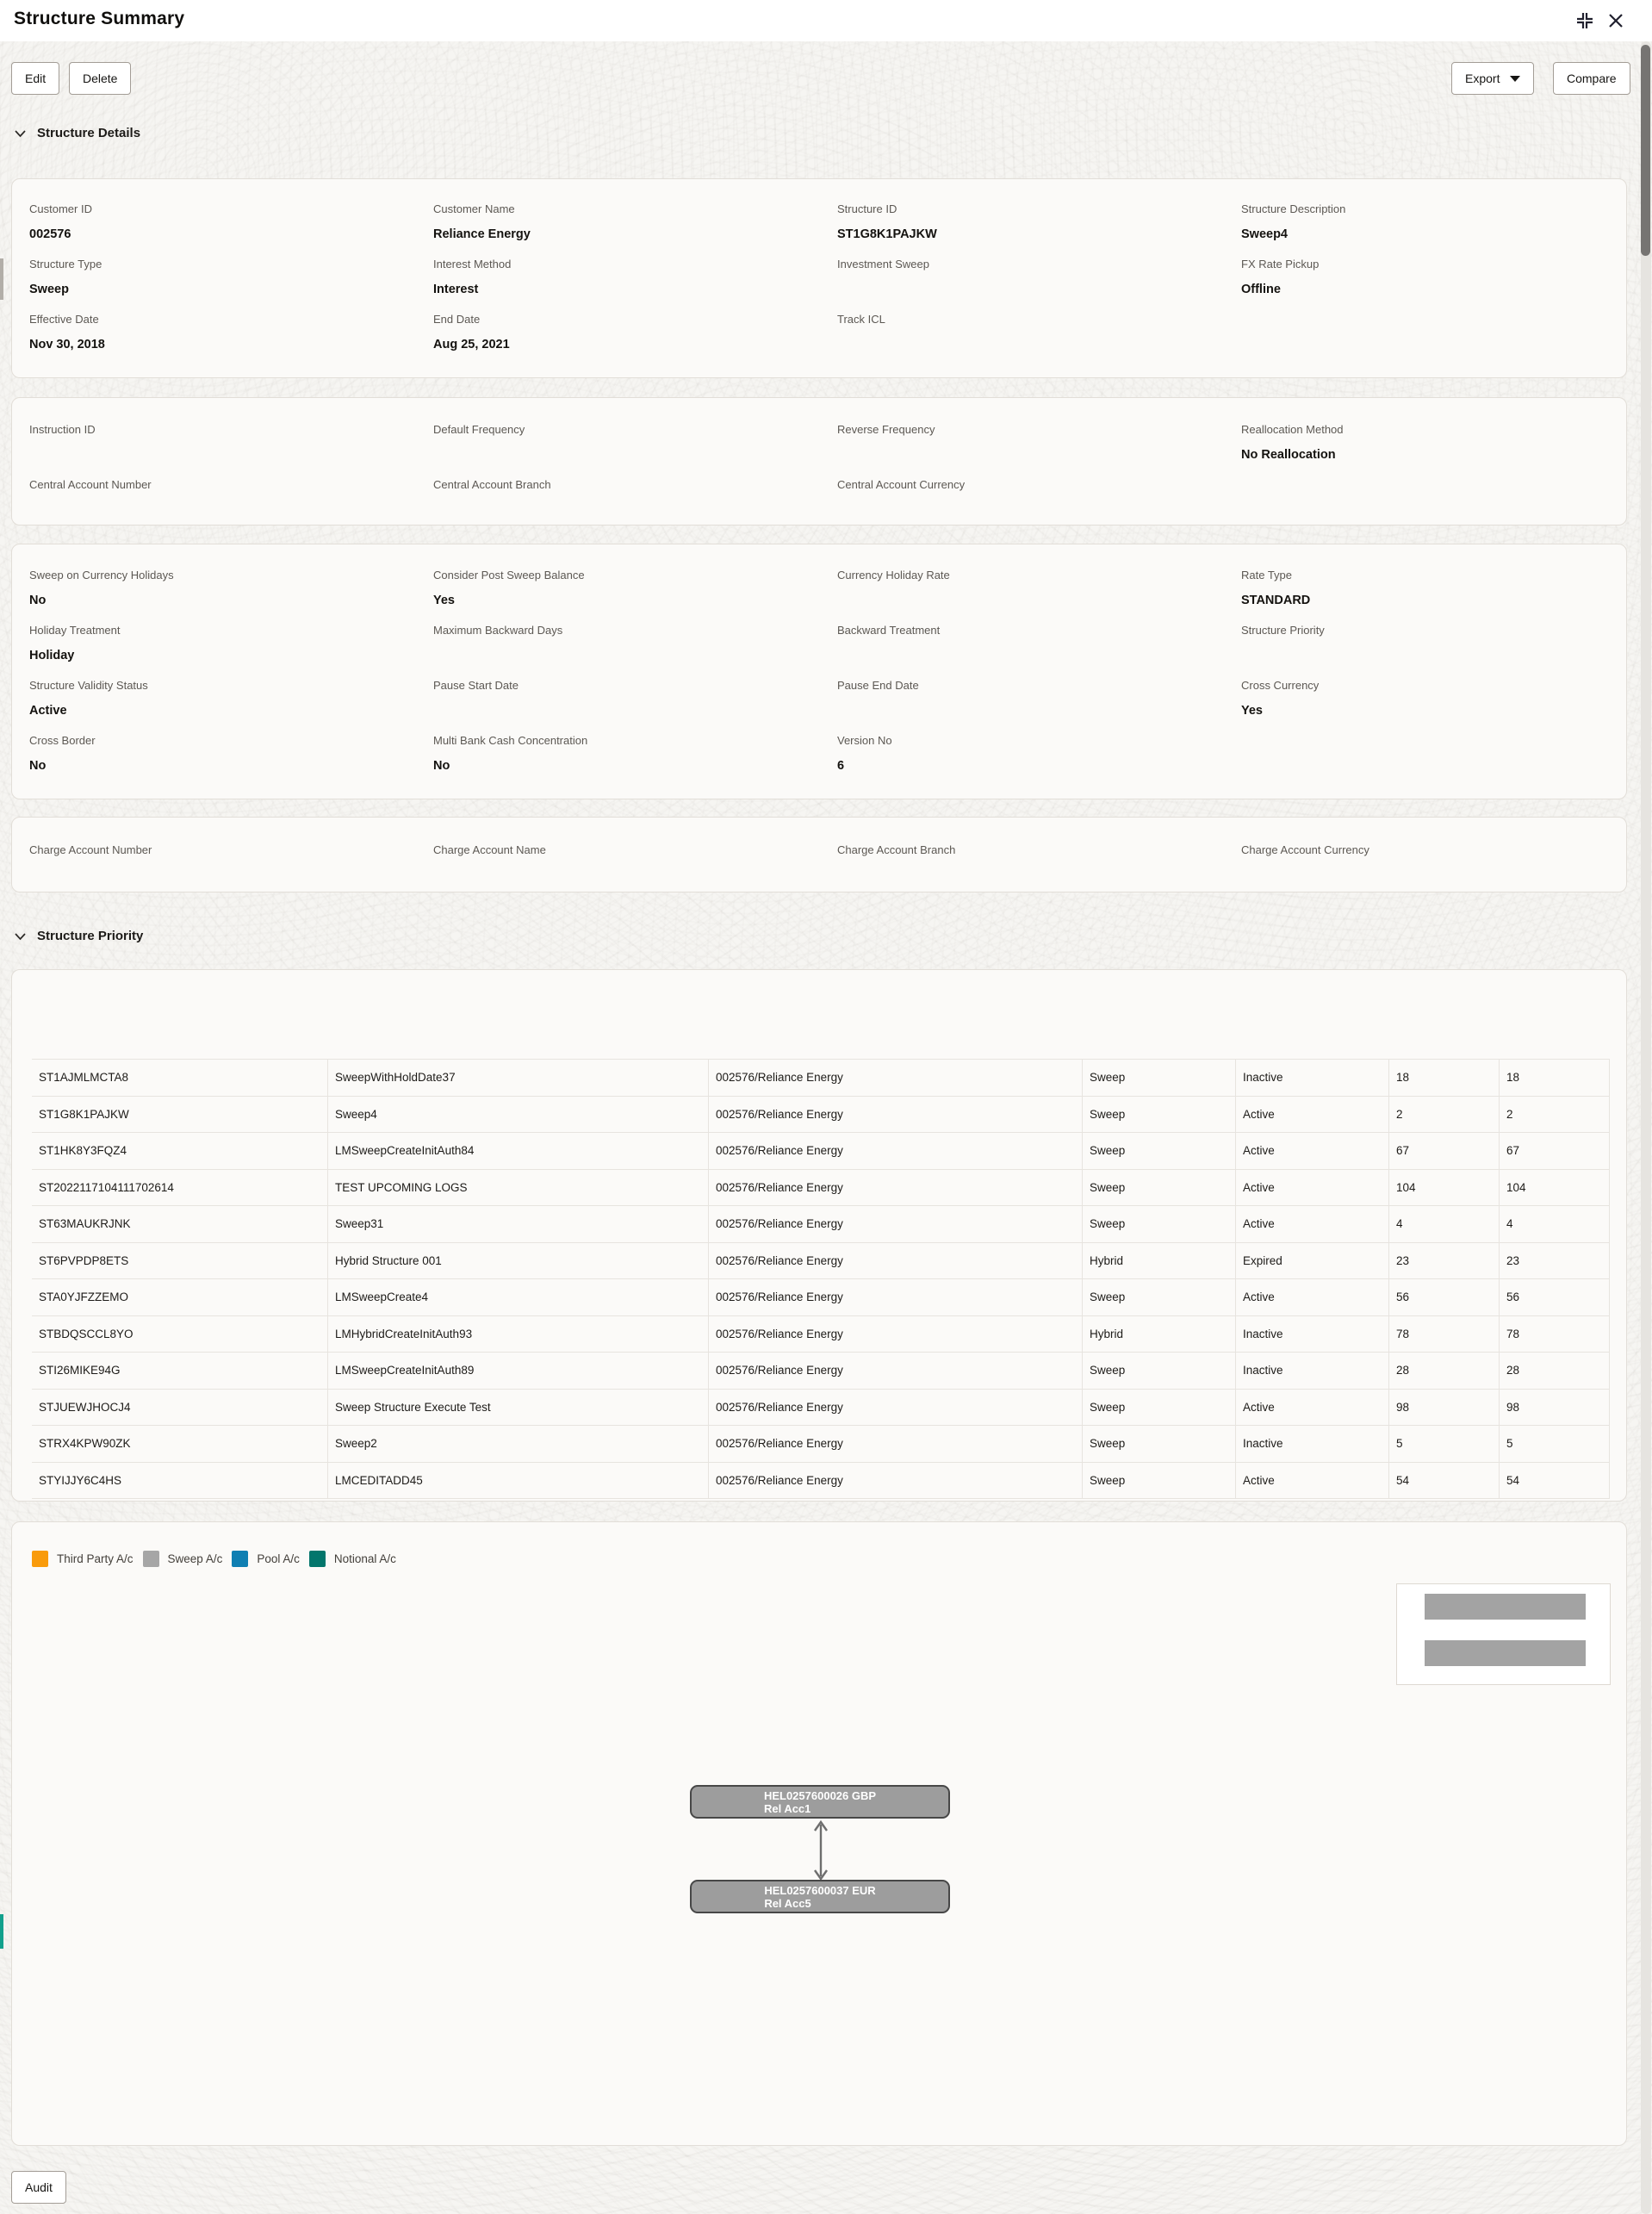 This screenshot has width=1652, height=2214. Describe the element at coordinates (1555, 1371) in the screenshot. I see `cell-priority-2: 28` at that location.